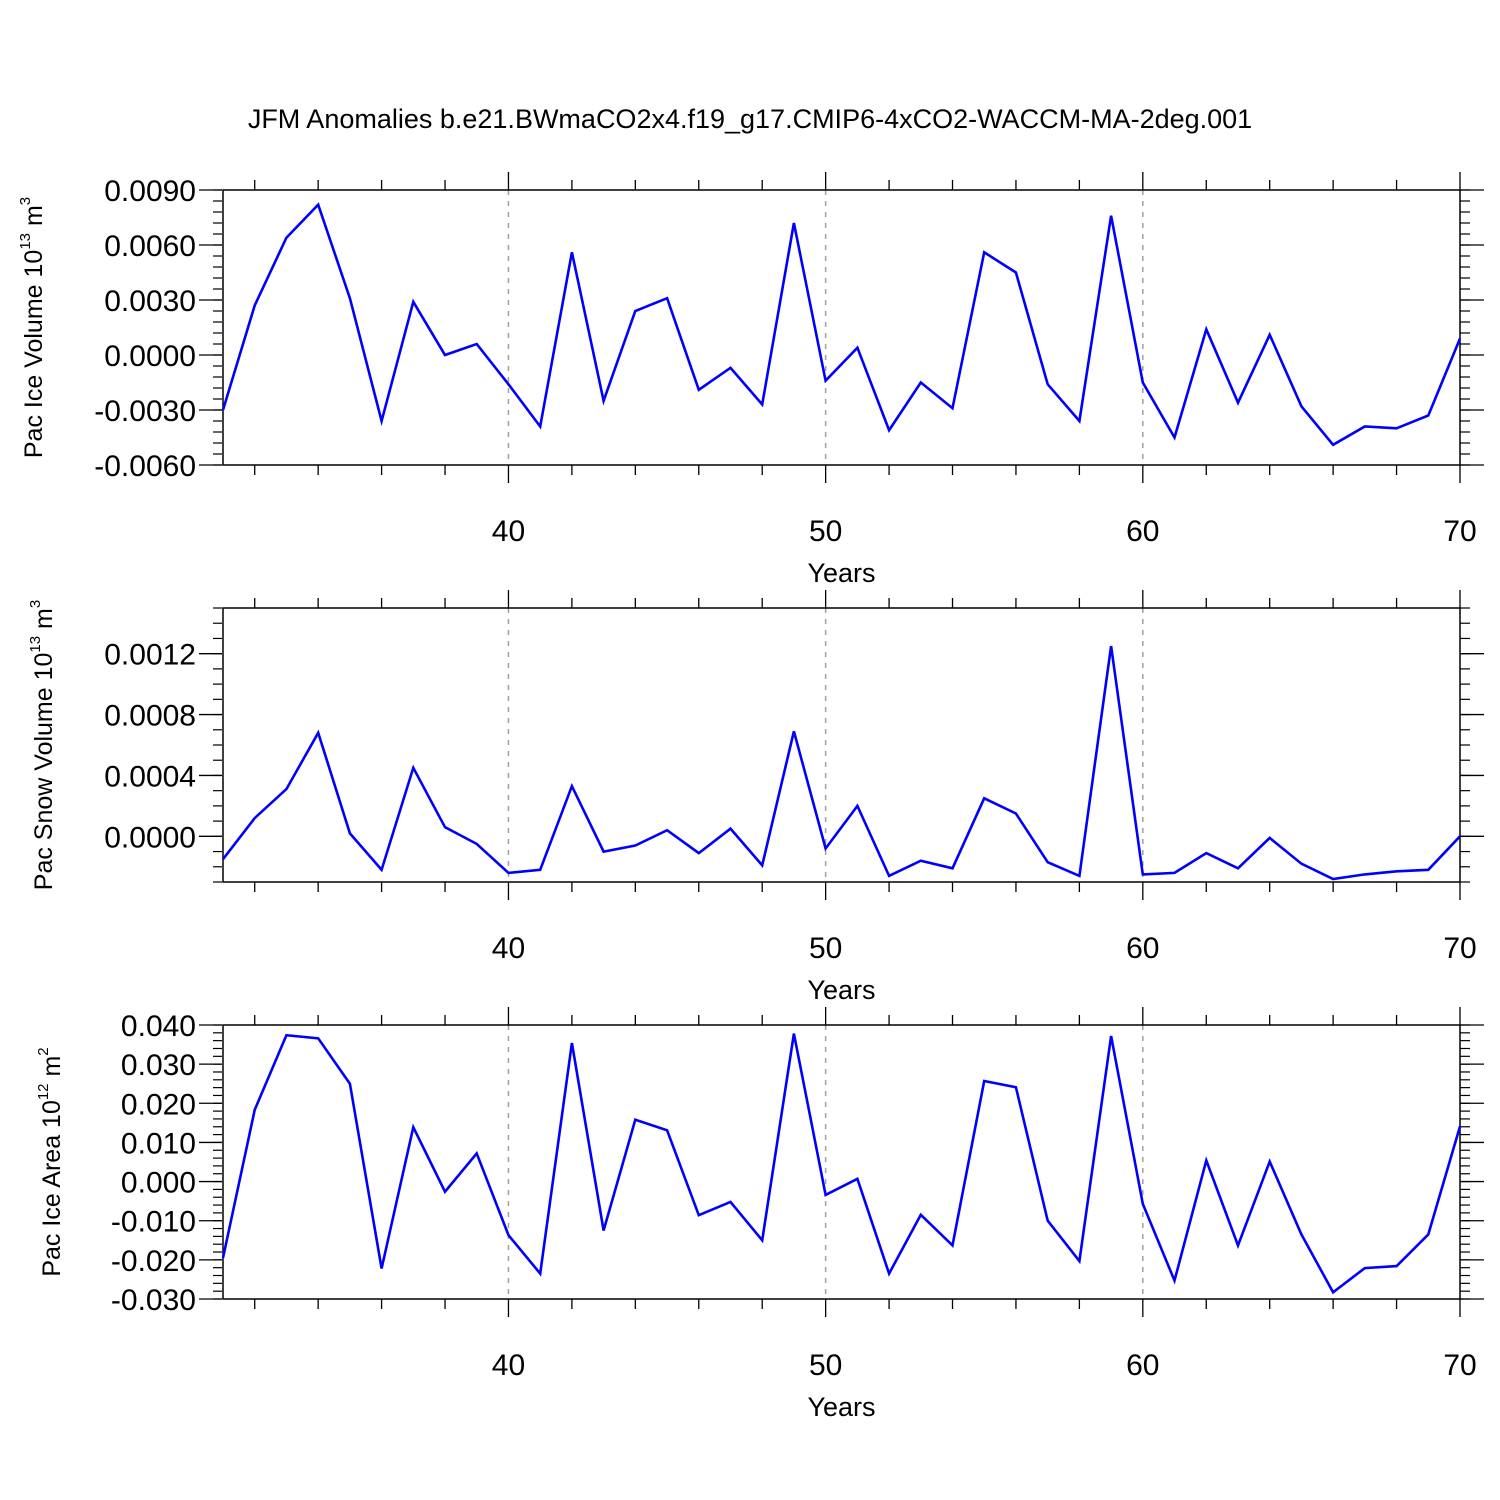  Describe the element at coordinates (145, 411) in the screenshot. I see `y-tick-label: -0.0030` at that location.